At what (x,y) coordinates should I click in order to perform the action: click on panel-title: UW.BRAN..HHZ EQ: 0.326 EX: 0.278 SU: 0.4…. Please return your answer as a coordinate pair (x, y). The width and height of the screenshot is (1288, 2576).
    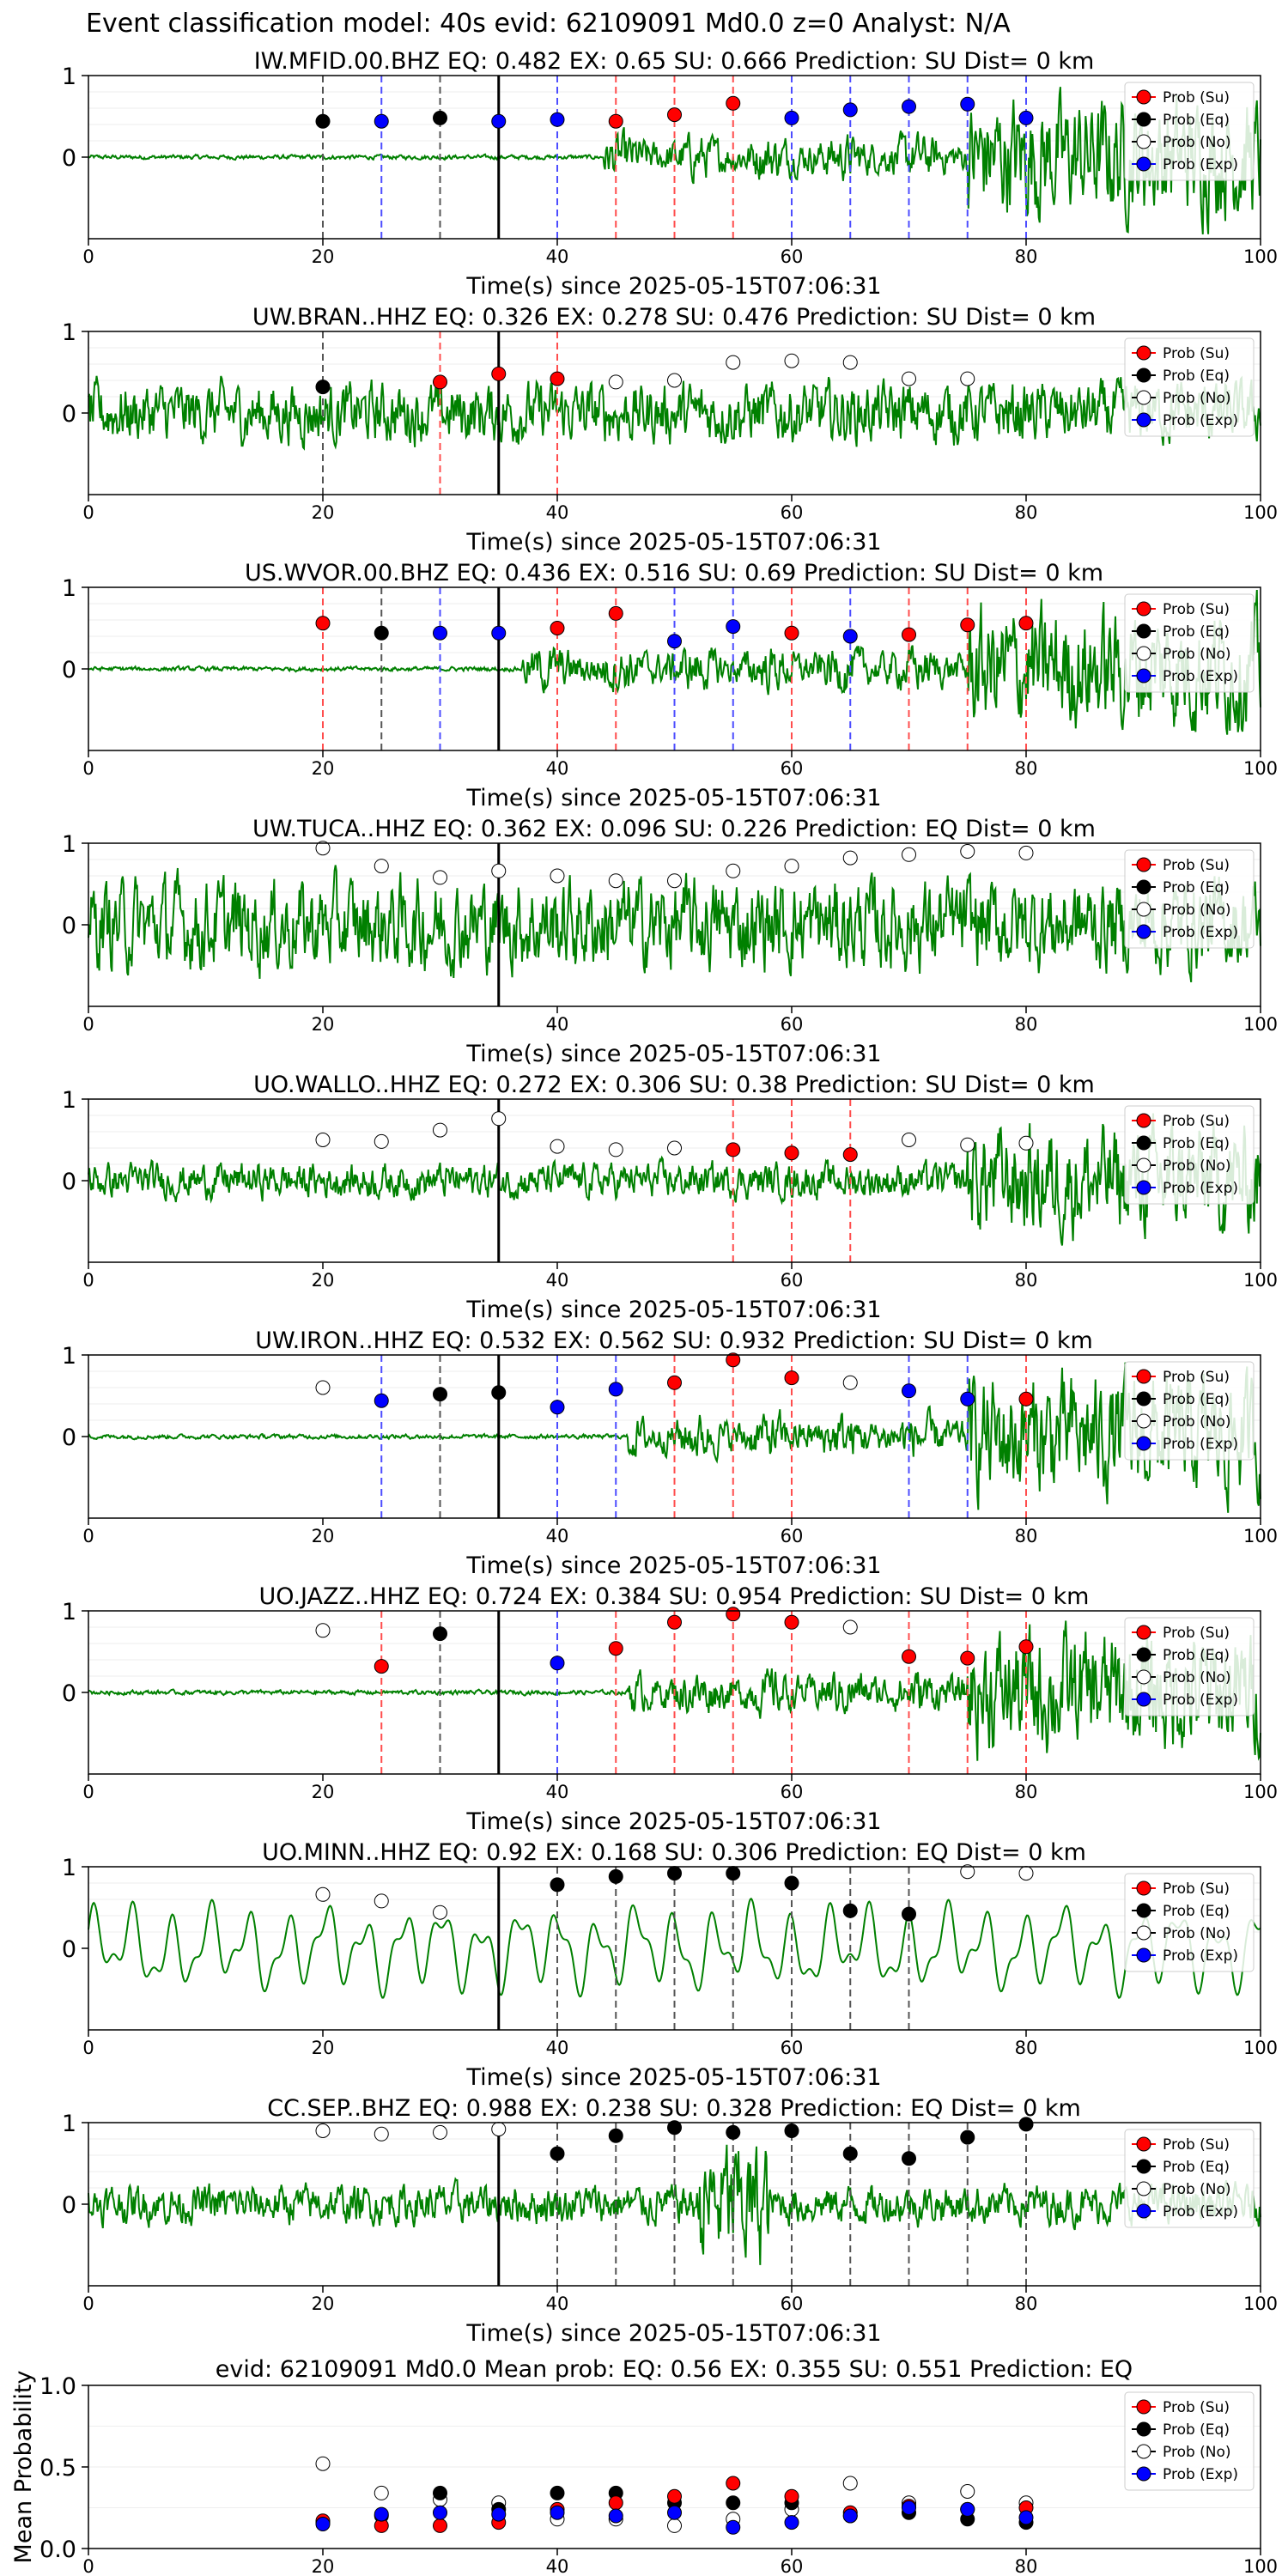
    Looking at the image, I should click on (674, 317).